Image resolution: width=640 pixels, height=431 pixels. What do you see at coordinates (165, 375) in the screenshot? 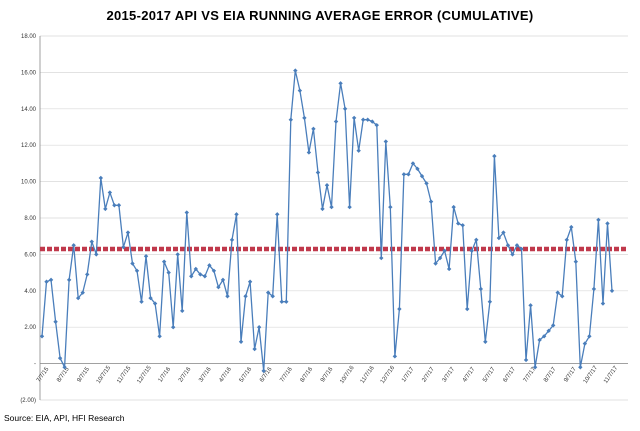
I see `x-tick-label: 1/7/16` at bounding box center [165, 375].